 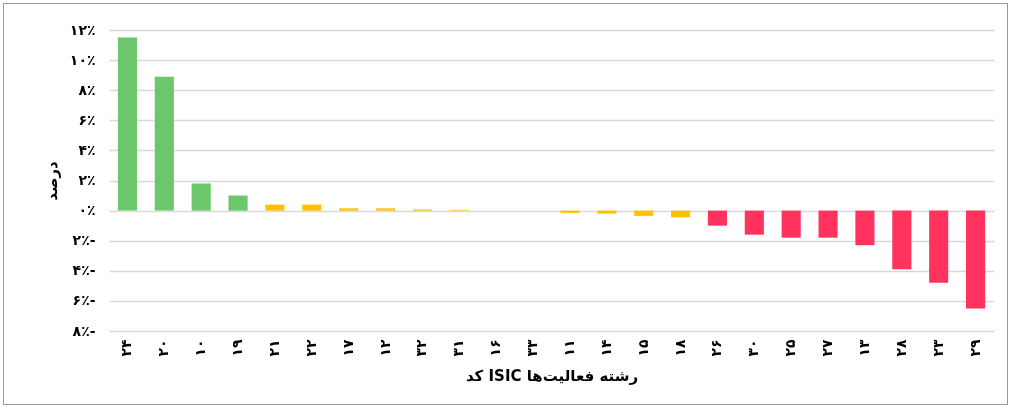 I want to click on y-tick-label: ۶٪, so click(x=87, y=119).